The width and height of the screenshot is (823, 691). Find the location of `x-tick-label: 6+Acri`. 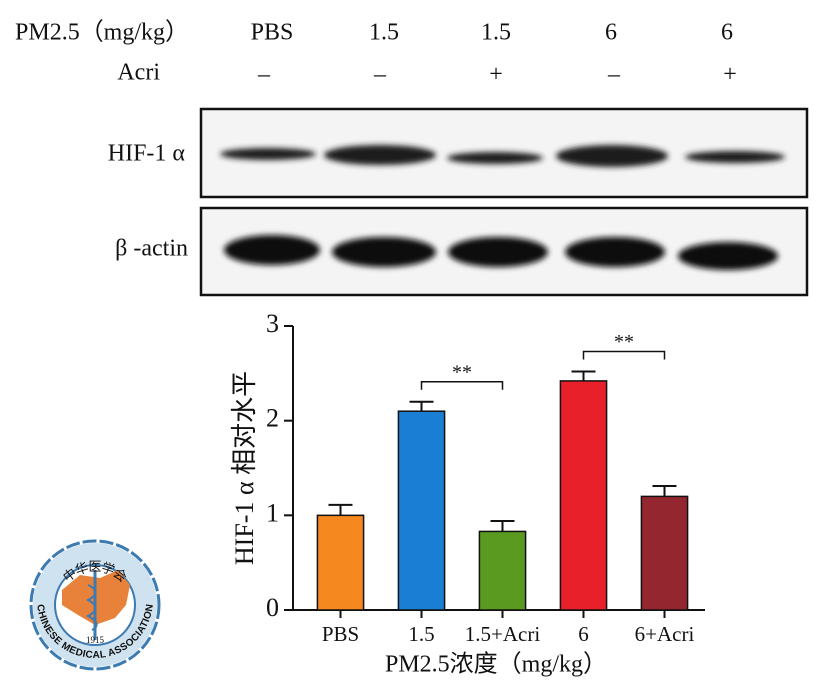

x-tick-label: 6+Acri is located at coordinates (665, 634).